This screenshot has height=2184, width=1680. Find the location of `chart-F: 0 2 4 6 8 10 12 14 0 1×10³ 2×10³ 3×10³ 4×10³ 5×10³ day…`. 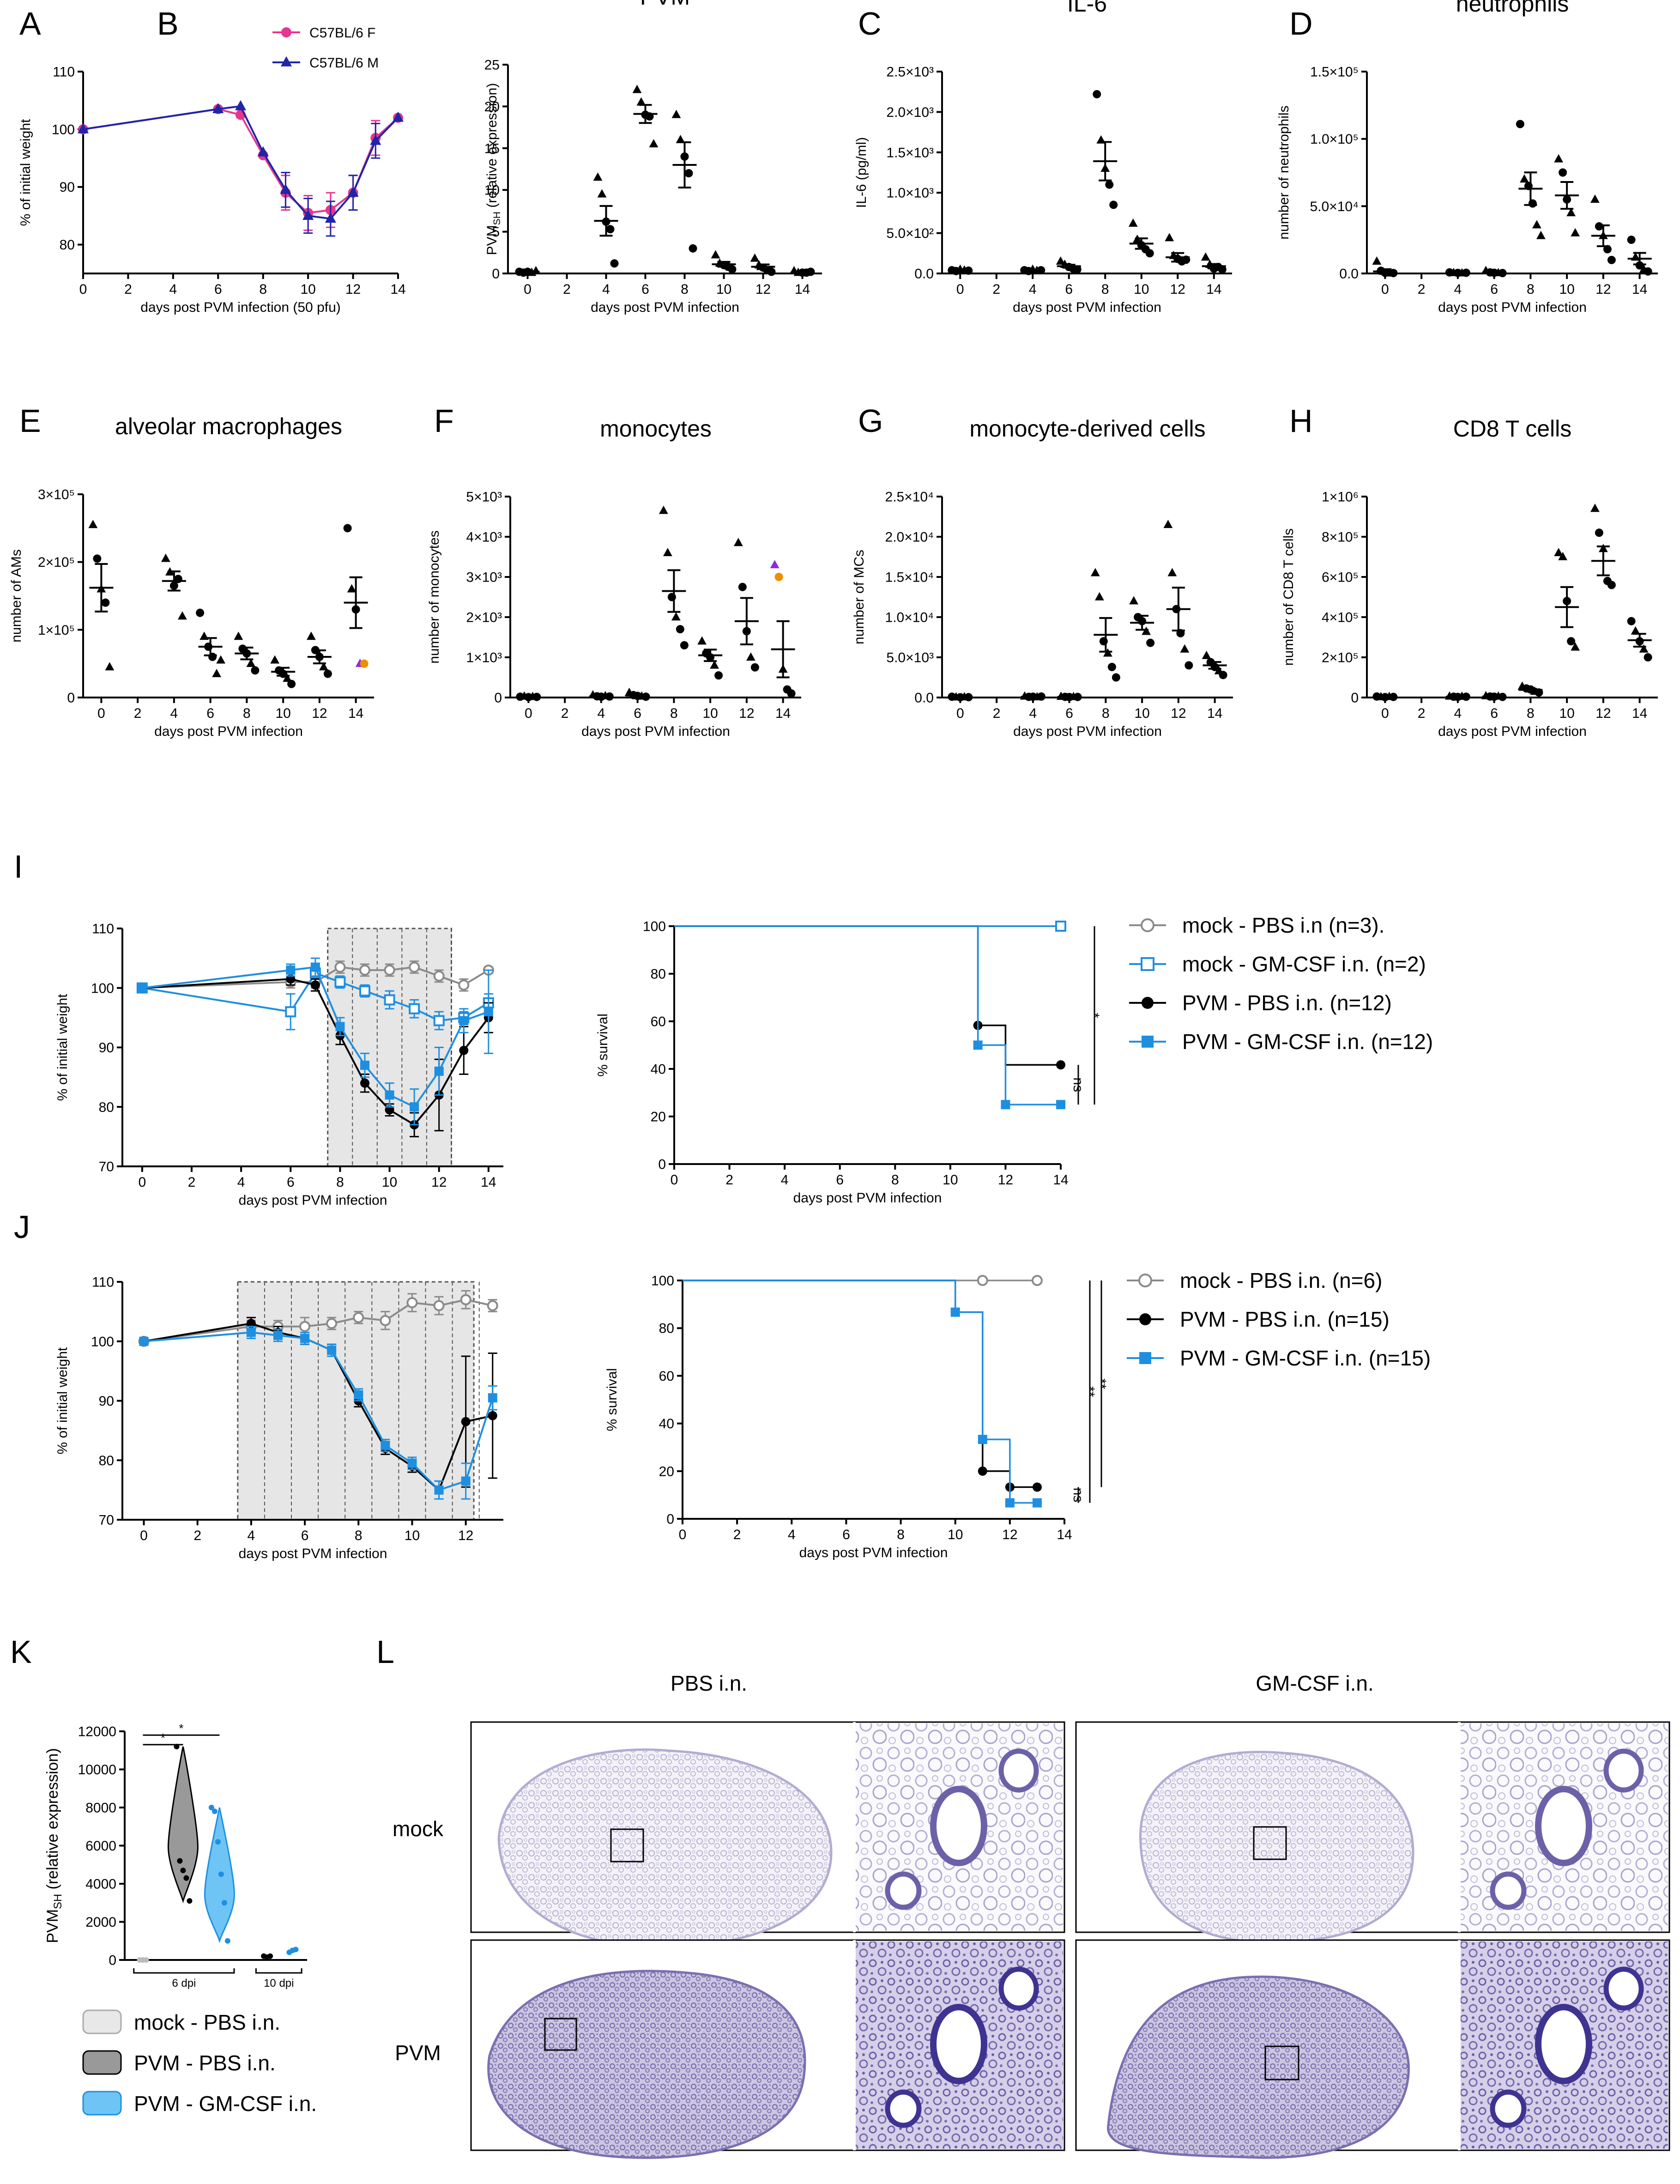

chart-F: 0 2 4 6 8 10 12 14 0 1×10³ 2×10³ 3×10³ 4×10³ 5×10³ day… is located at coordinates (614, 577).